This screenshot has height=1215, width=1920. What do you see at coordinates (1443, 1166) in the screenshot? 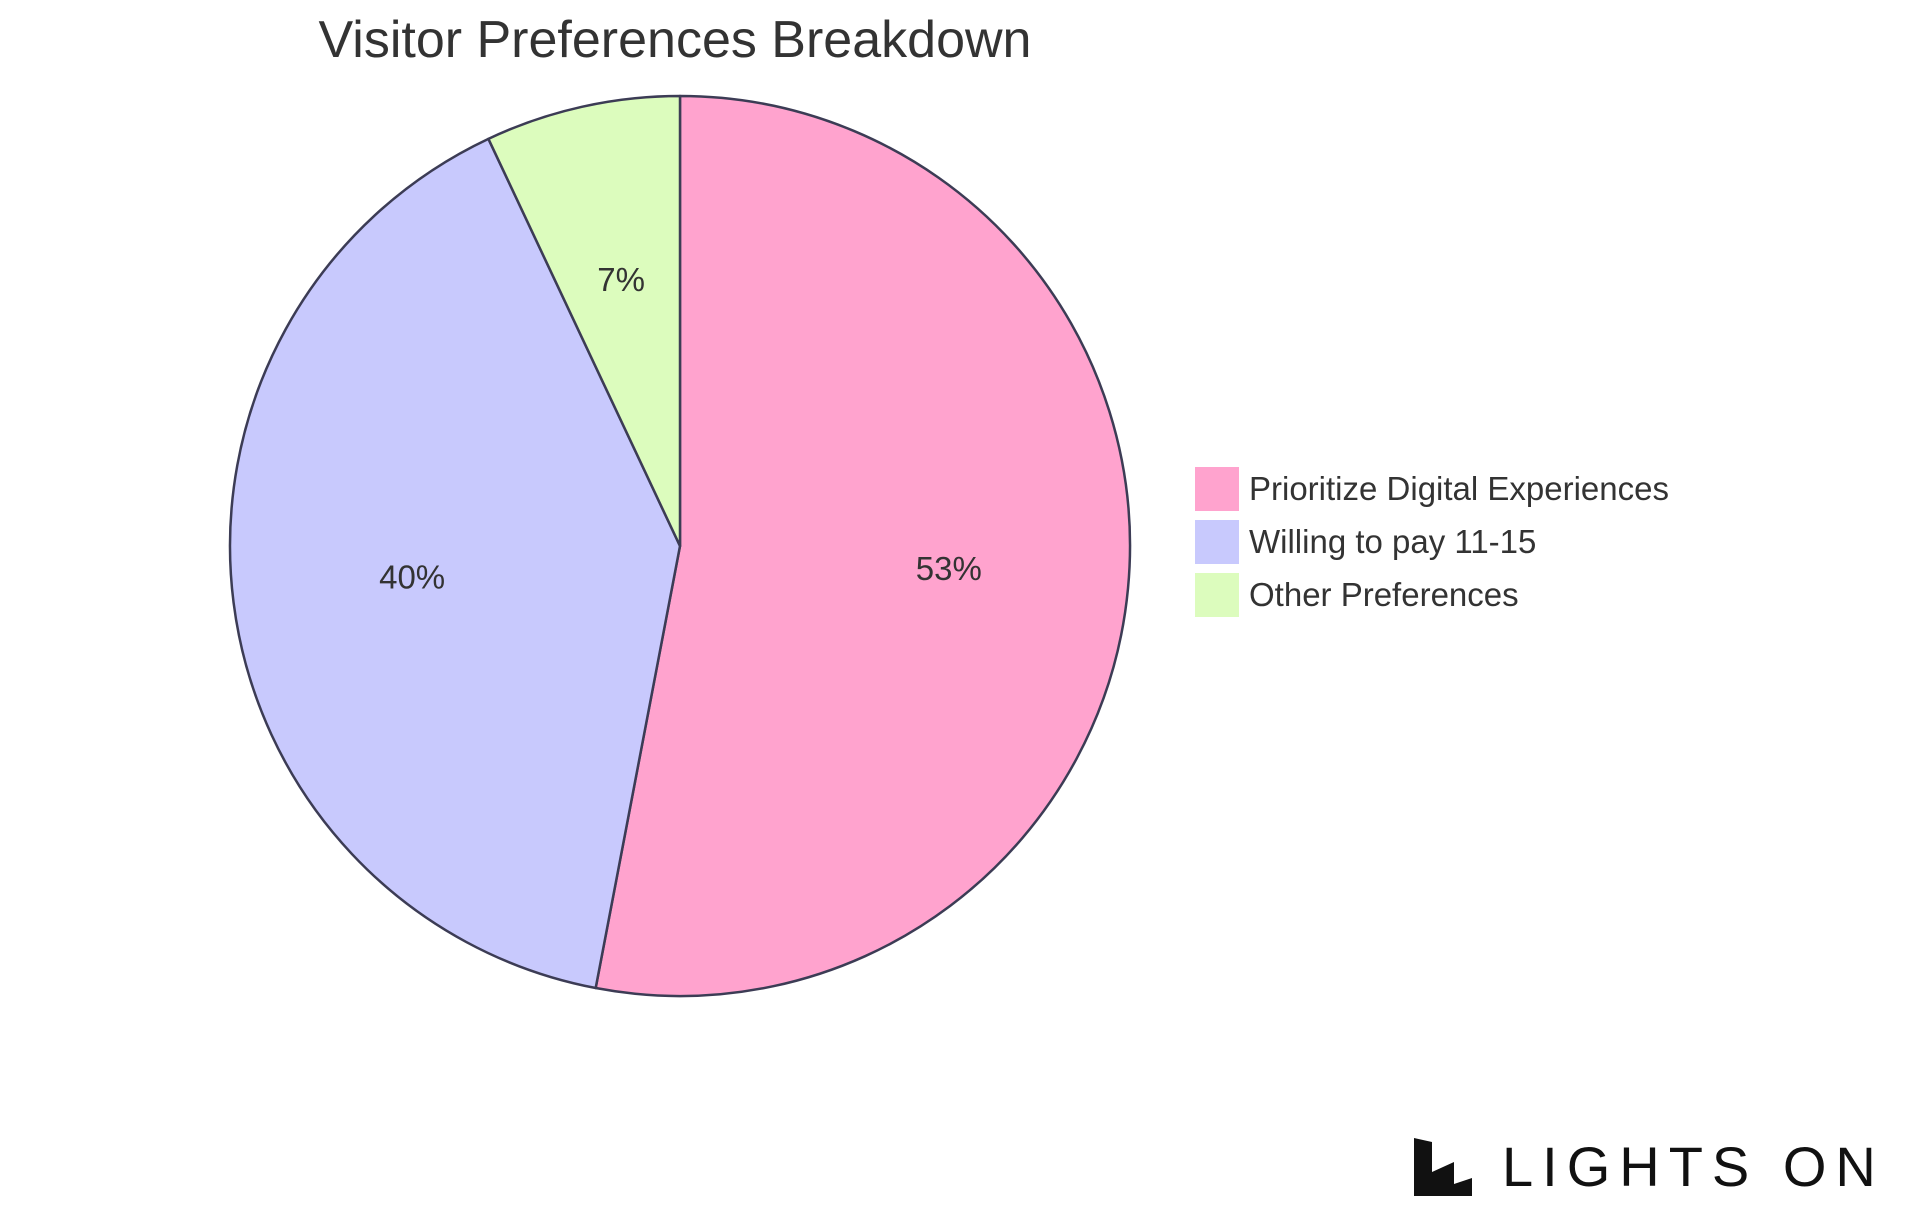
I see `lights-on-logo-icon` at bounding box center [1443, 1166].